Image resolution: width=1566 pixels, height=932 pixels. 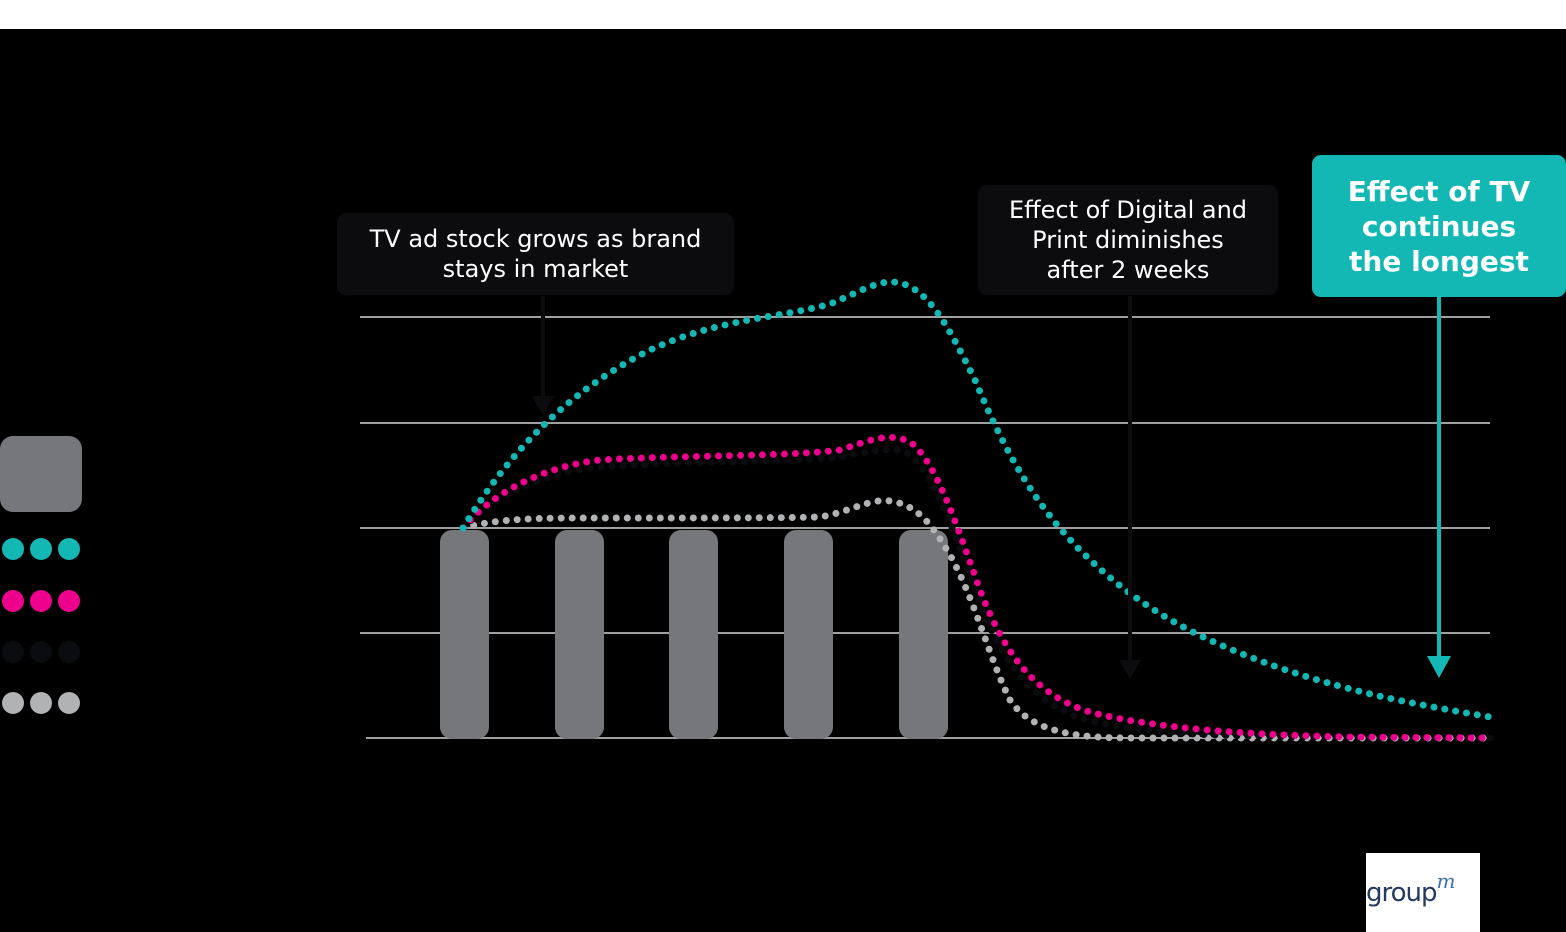 What do you see at coordinates (783, 14) in the screenshot?
I see `top-white-strip` at bounding box center [783, 14].